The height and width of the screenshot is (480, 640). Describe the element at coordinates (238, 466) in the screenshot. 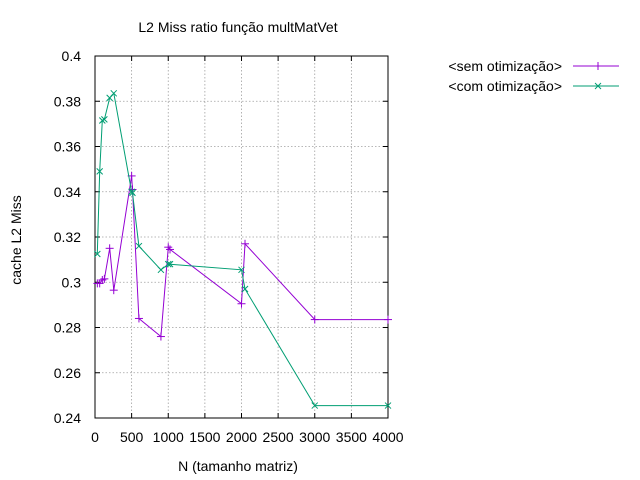

I see `x-axis-label: N (tamanho matriz)` at that location.